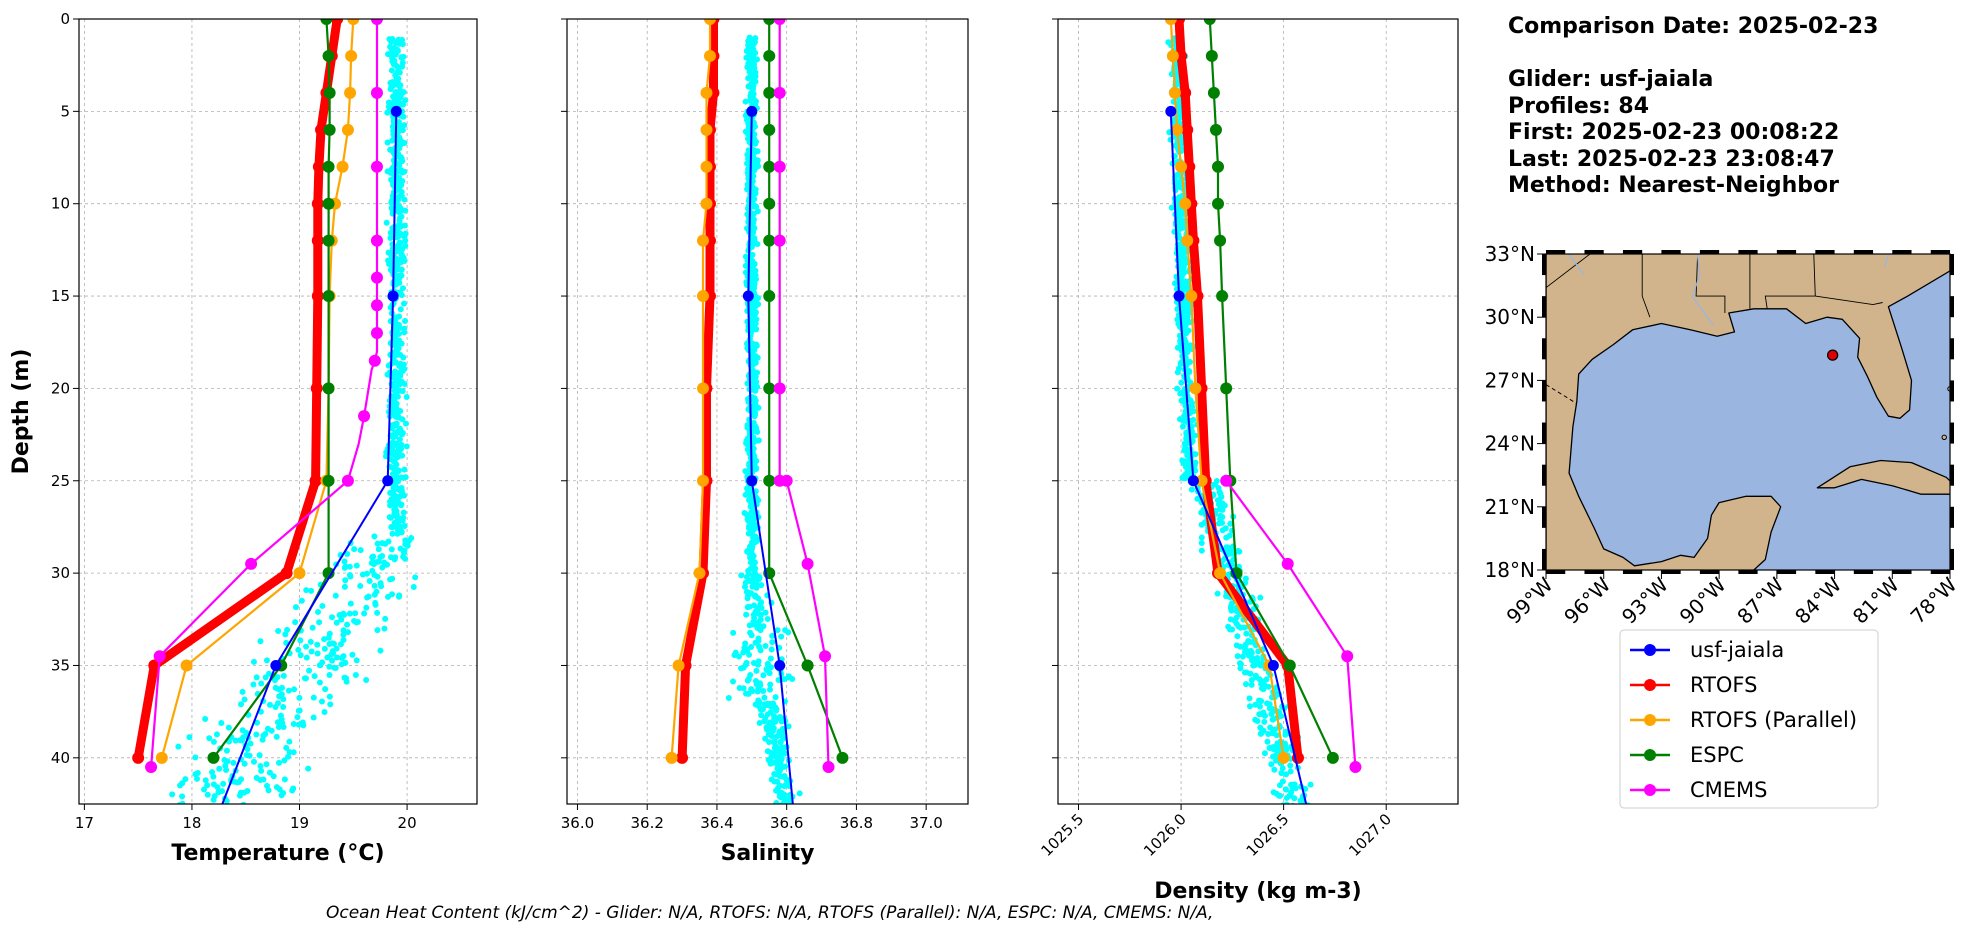  I want to click on series-espc, so click(271, 391).